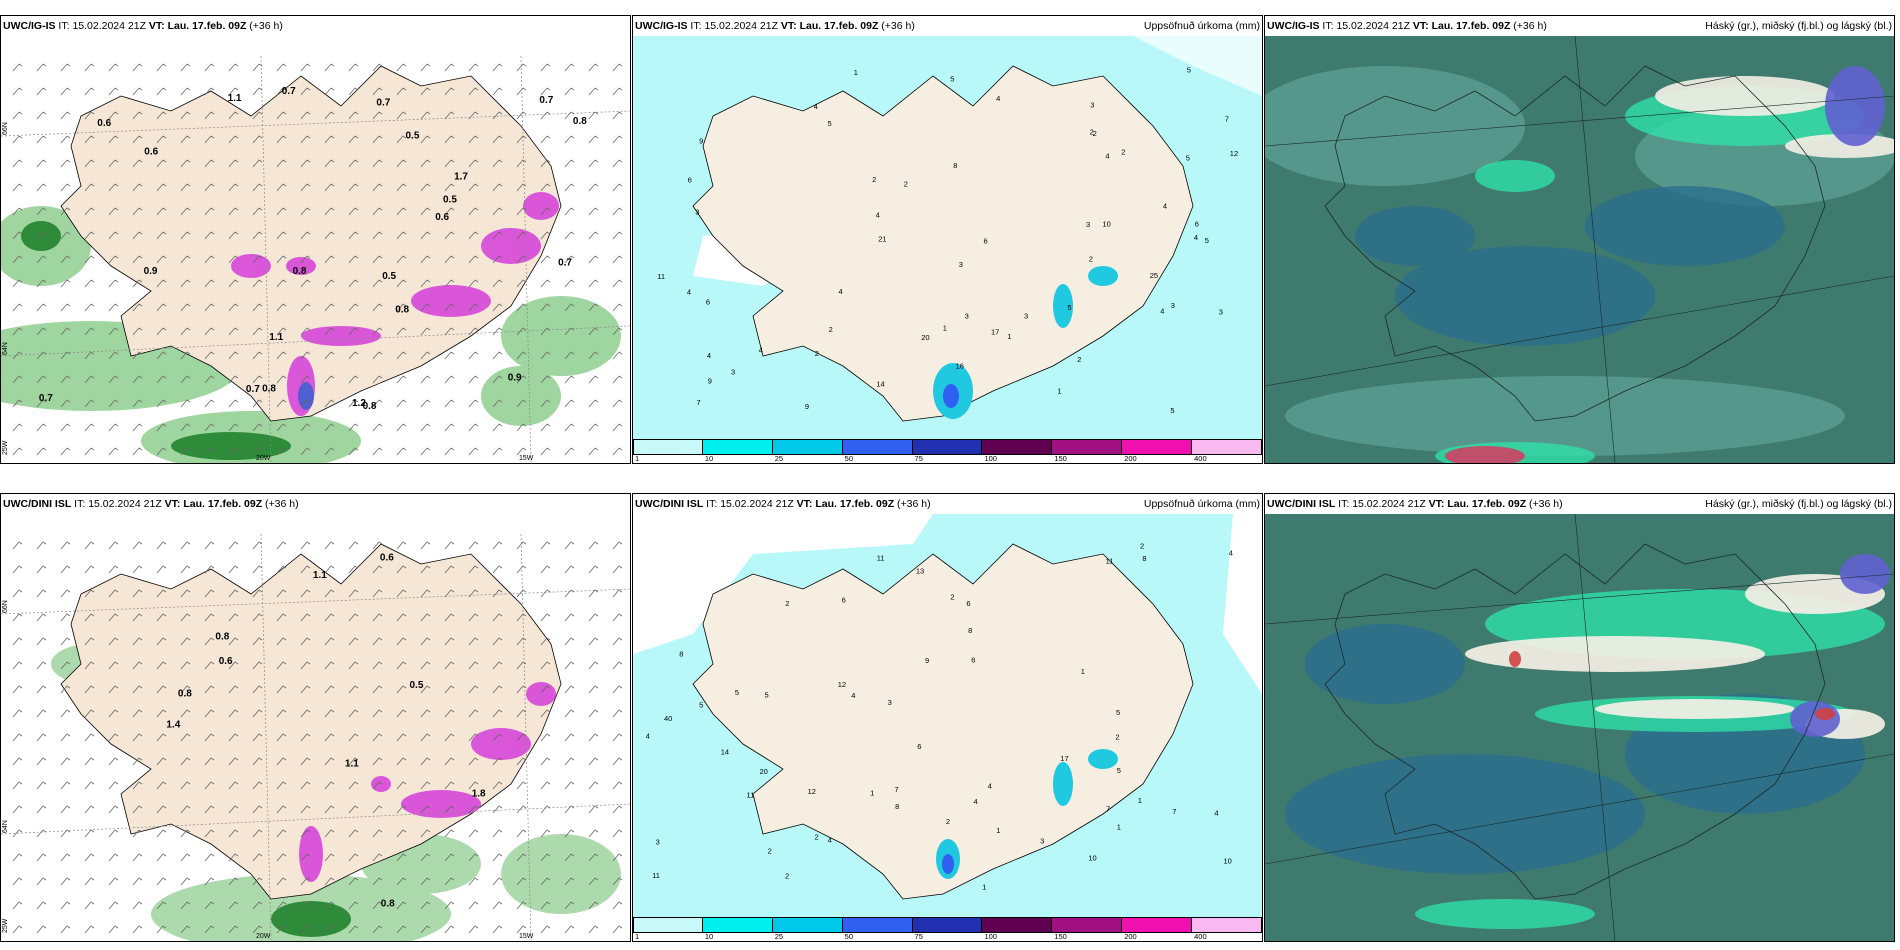  What do you see at coordinates (920, 571) in the screenshot?
I see `value-label: 13` at bounding box center [920, 571].